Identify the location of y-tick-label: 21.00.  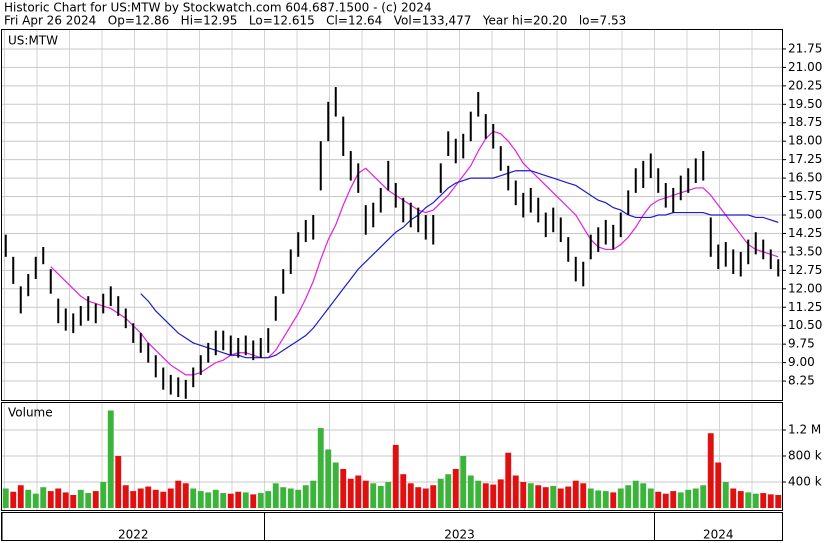
(805, 67).